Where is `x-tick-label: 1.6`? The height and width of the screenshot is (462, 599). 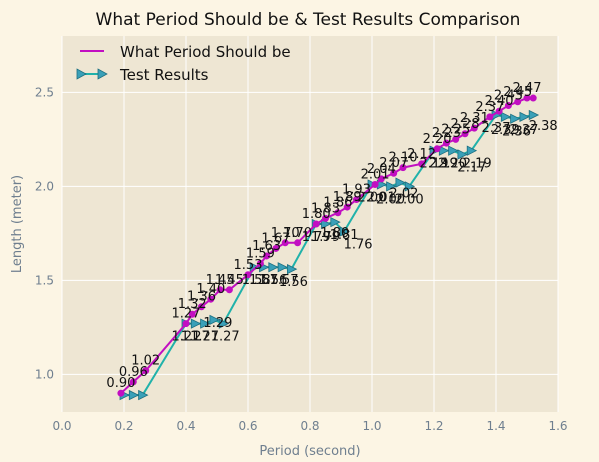 x-tick-label: 1.6 is located at coordinates (557, 426).